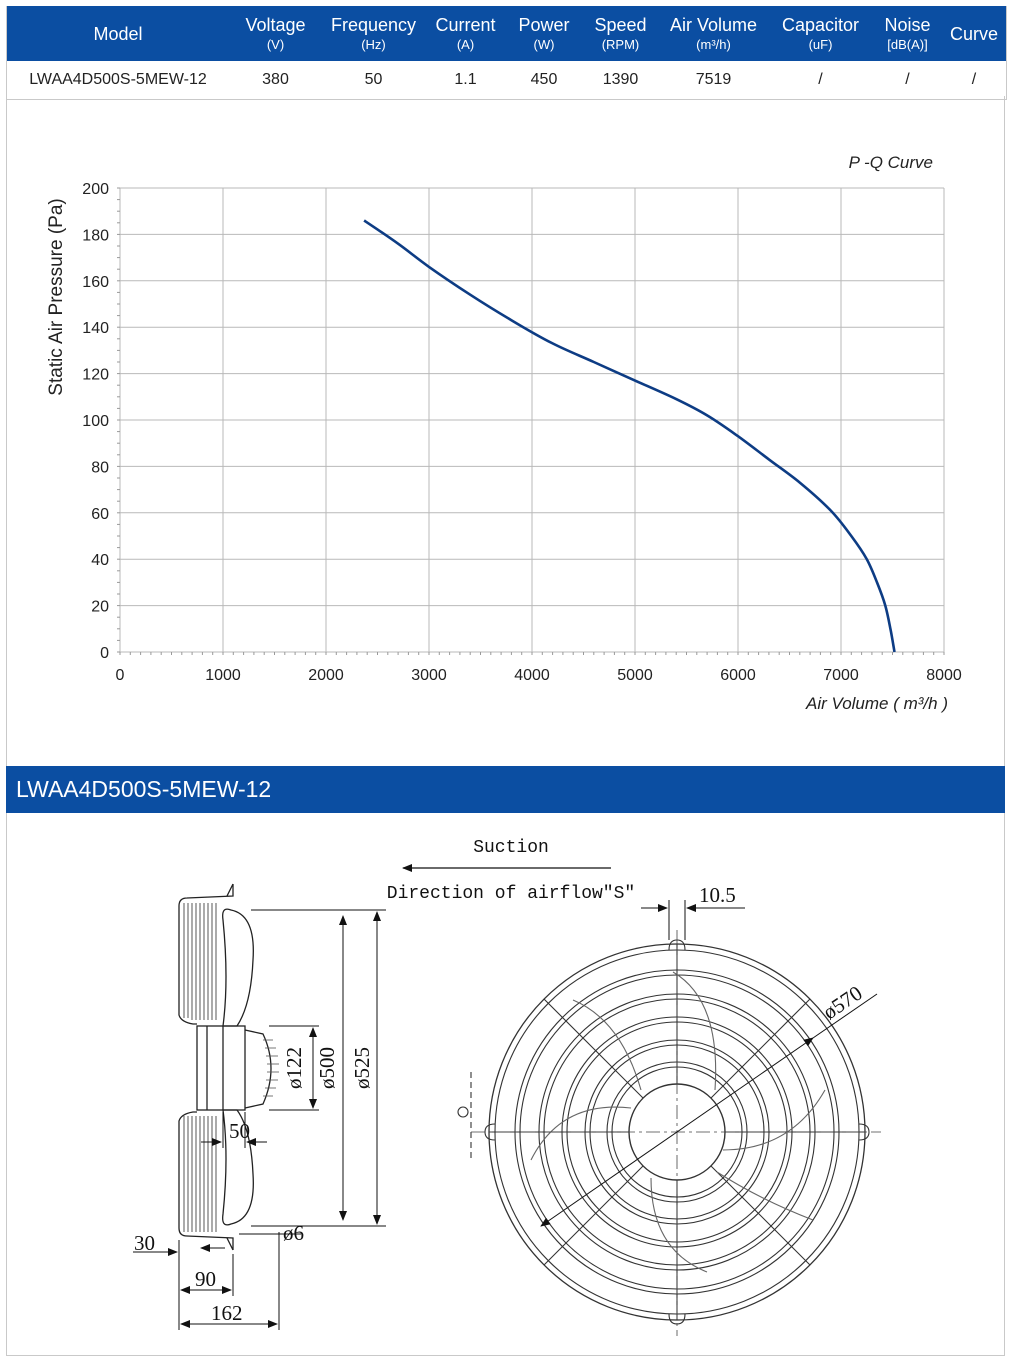 The image size is (1010, 1363). Describe the element at coordinates (95, 189) in the screenshot. I see `y-tick-label: 200` at that location.